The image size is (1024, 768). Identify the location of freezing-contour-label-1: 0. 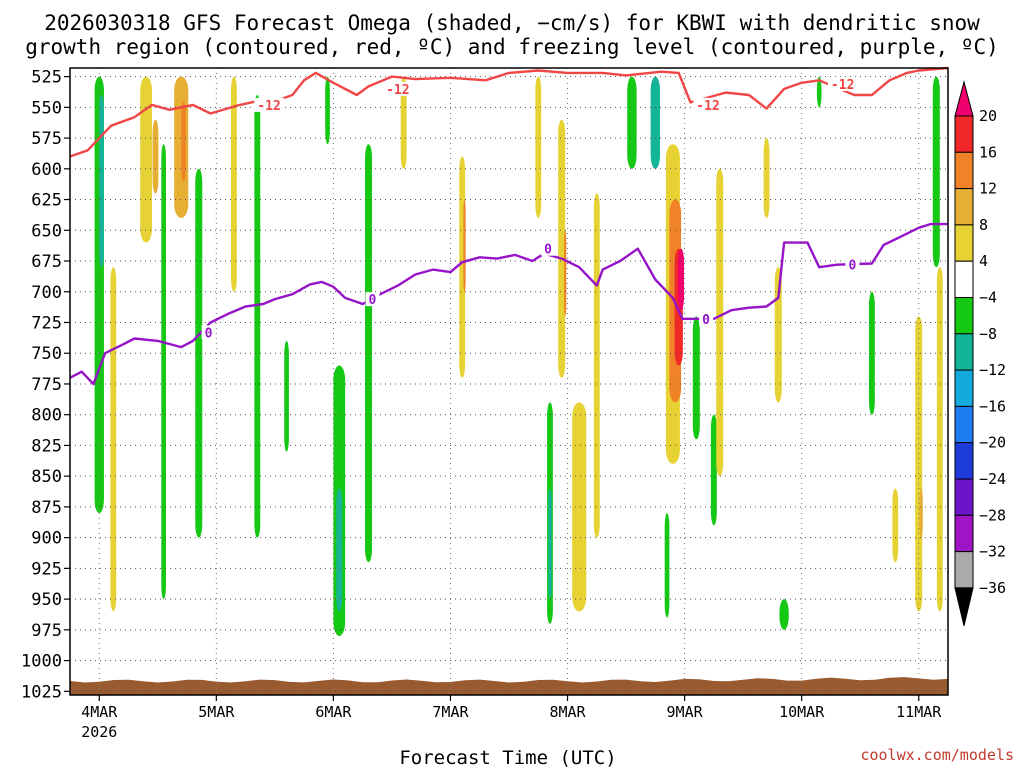
(373, 300).